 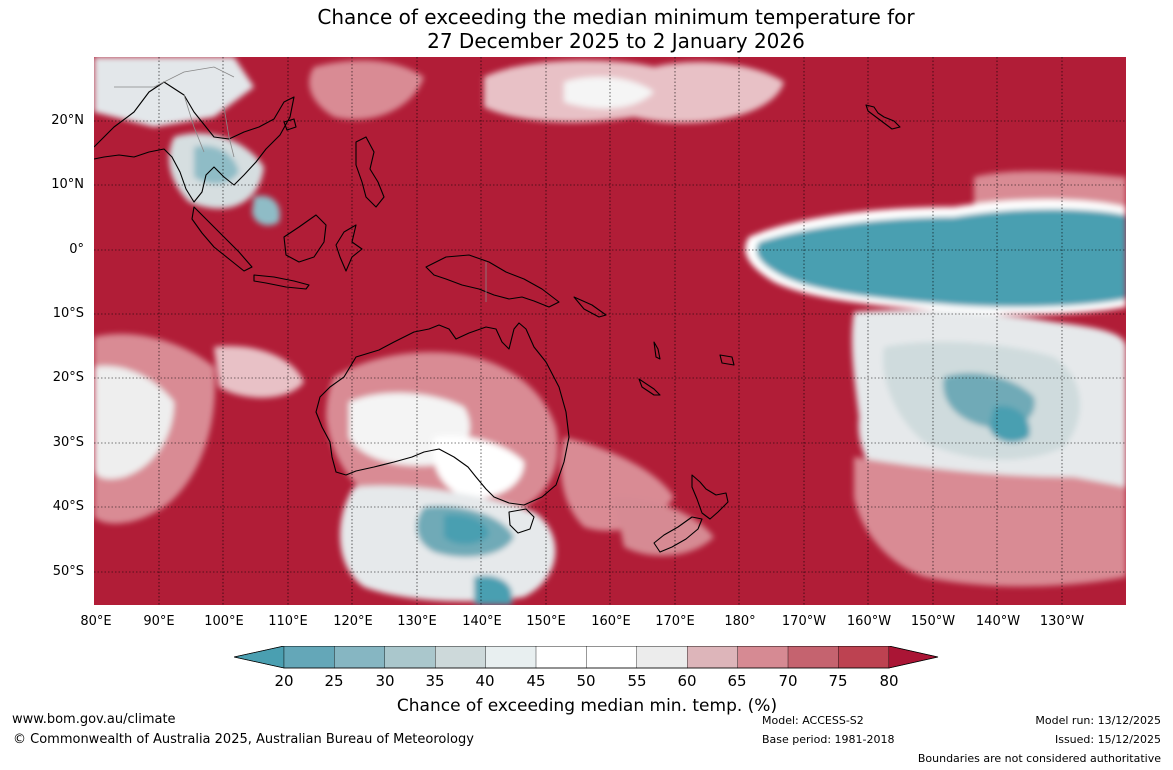 I want to click on lon-label-170e: 170°E, so click(x=675, y=621).